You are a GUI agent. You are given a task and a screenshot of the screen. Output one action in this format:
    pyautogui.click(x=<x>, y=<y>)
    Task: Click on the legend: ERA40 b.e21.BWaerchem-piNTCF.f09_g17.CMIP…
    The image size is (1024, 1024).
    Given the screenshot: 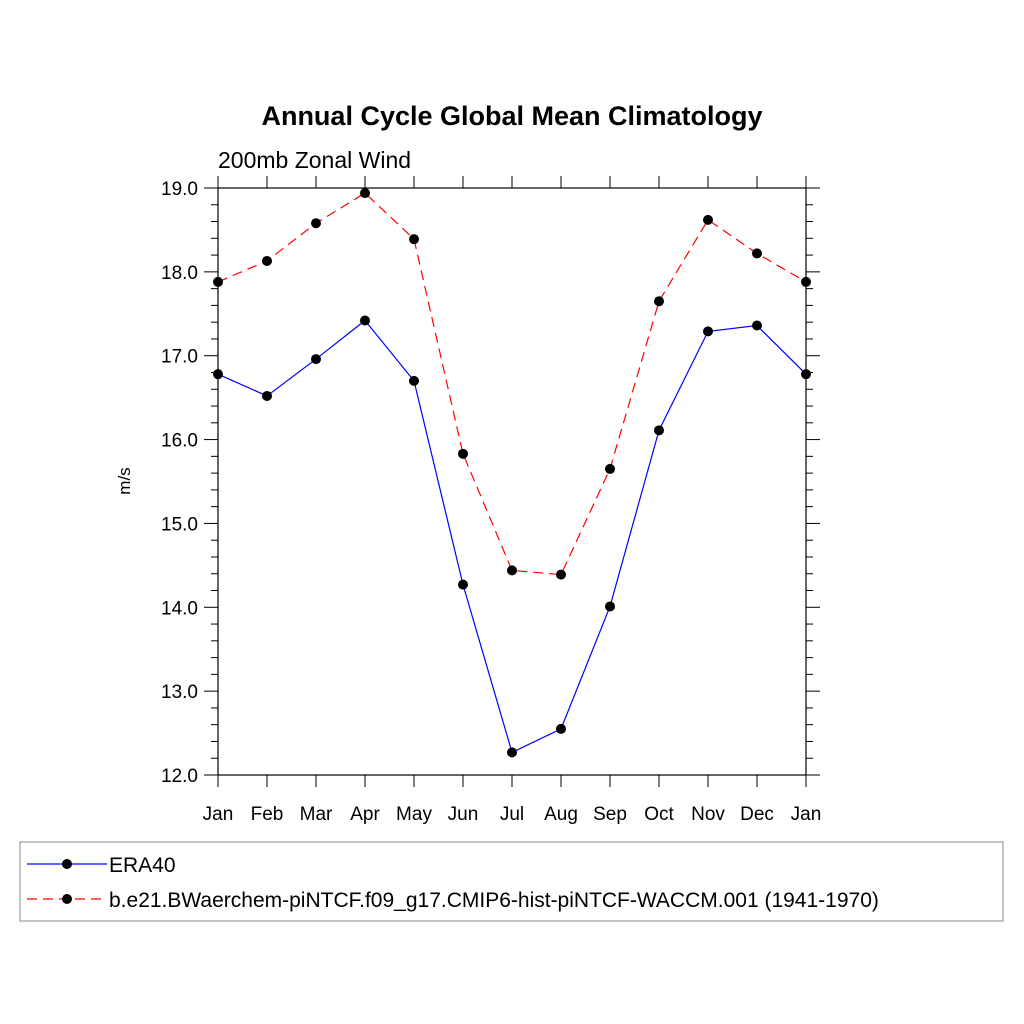 What is the action you would take?
    pyautogui.click(x=511, y=881)
    